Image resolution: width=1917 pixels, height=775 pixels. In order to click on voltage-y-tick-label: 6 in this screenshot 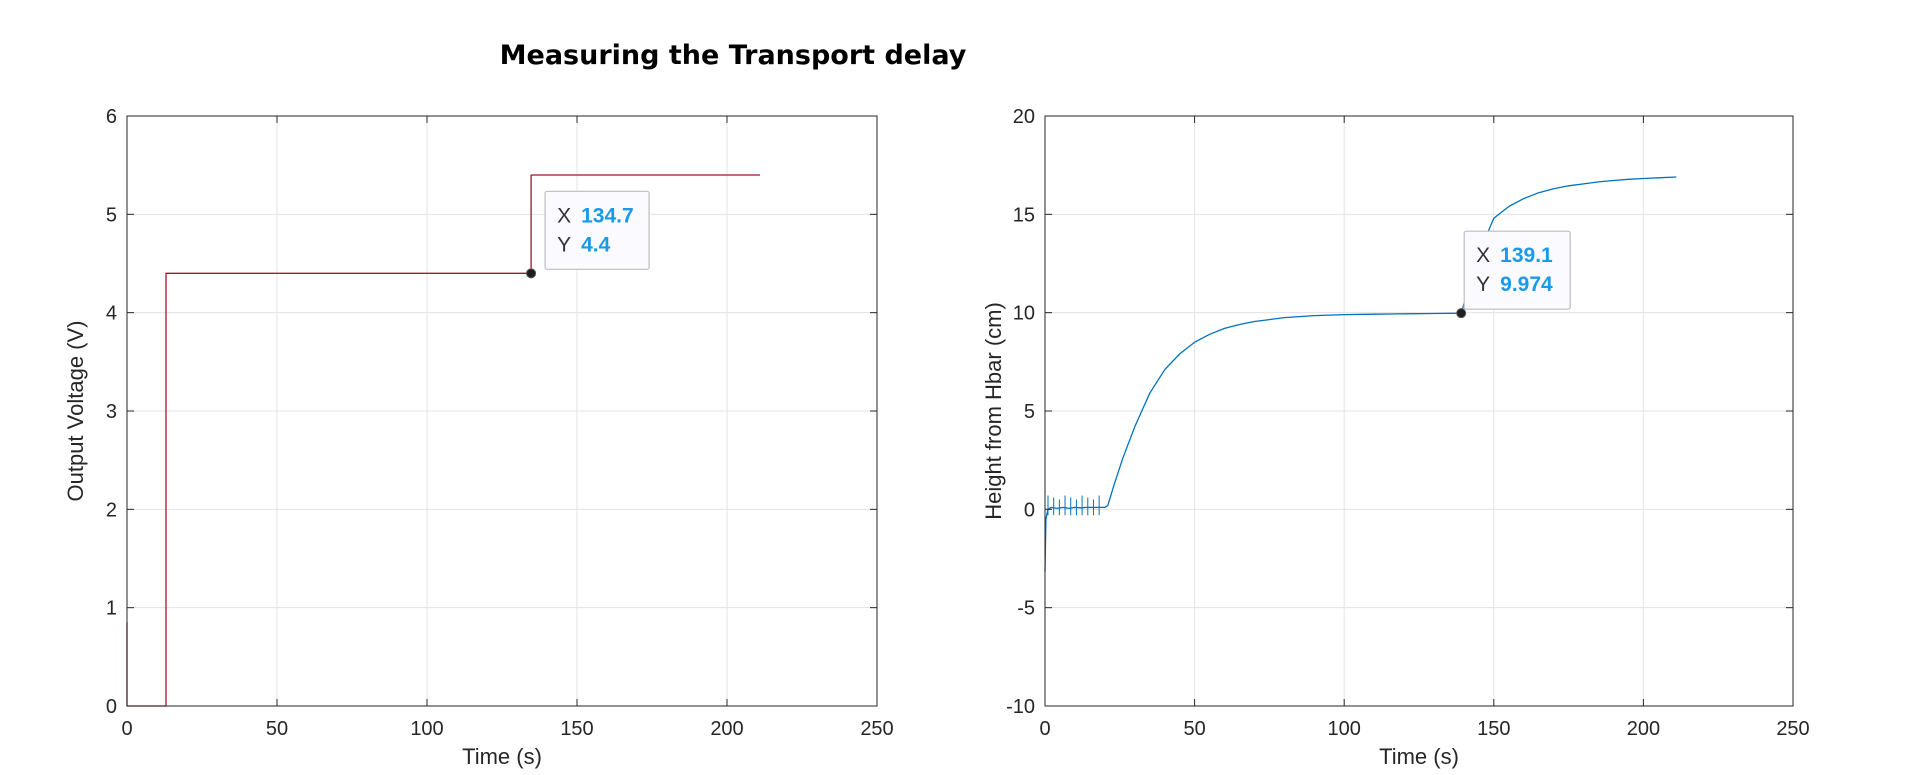, I will do `click(111, 117)`.